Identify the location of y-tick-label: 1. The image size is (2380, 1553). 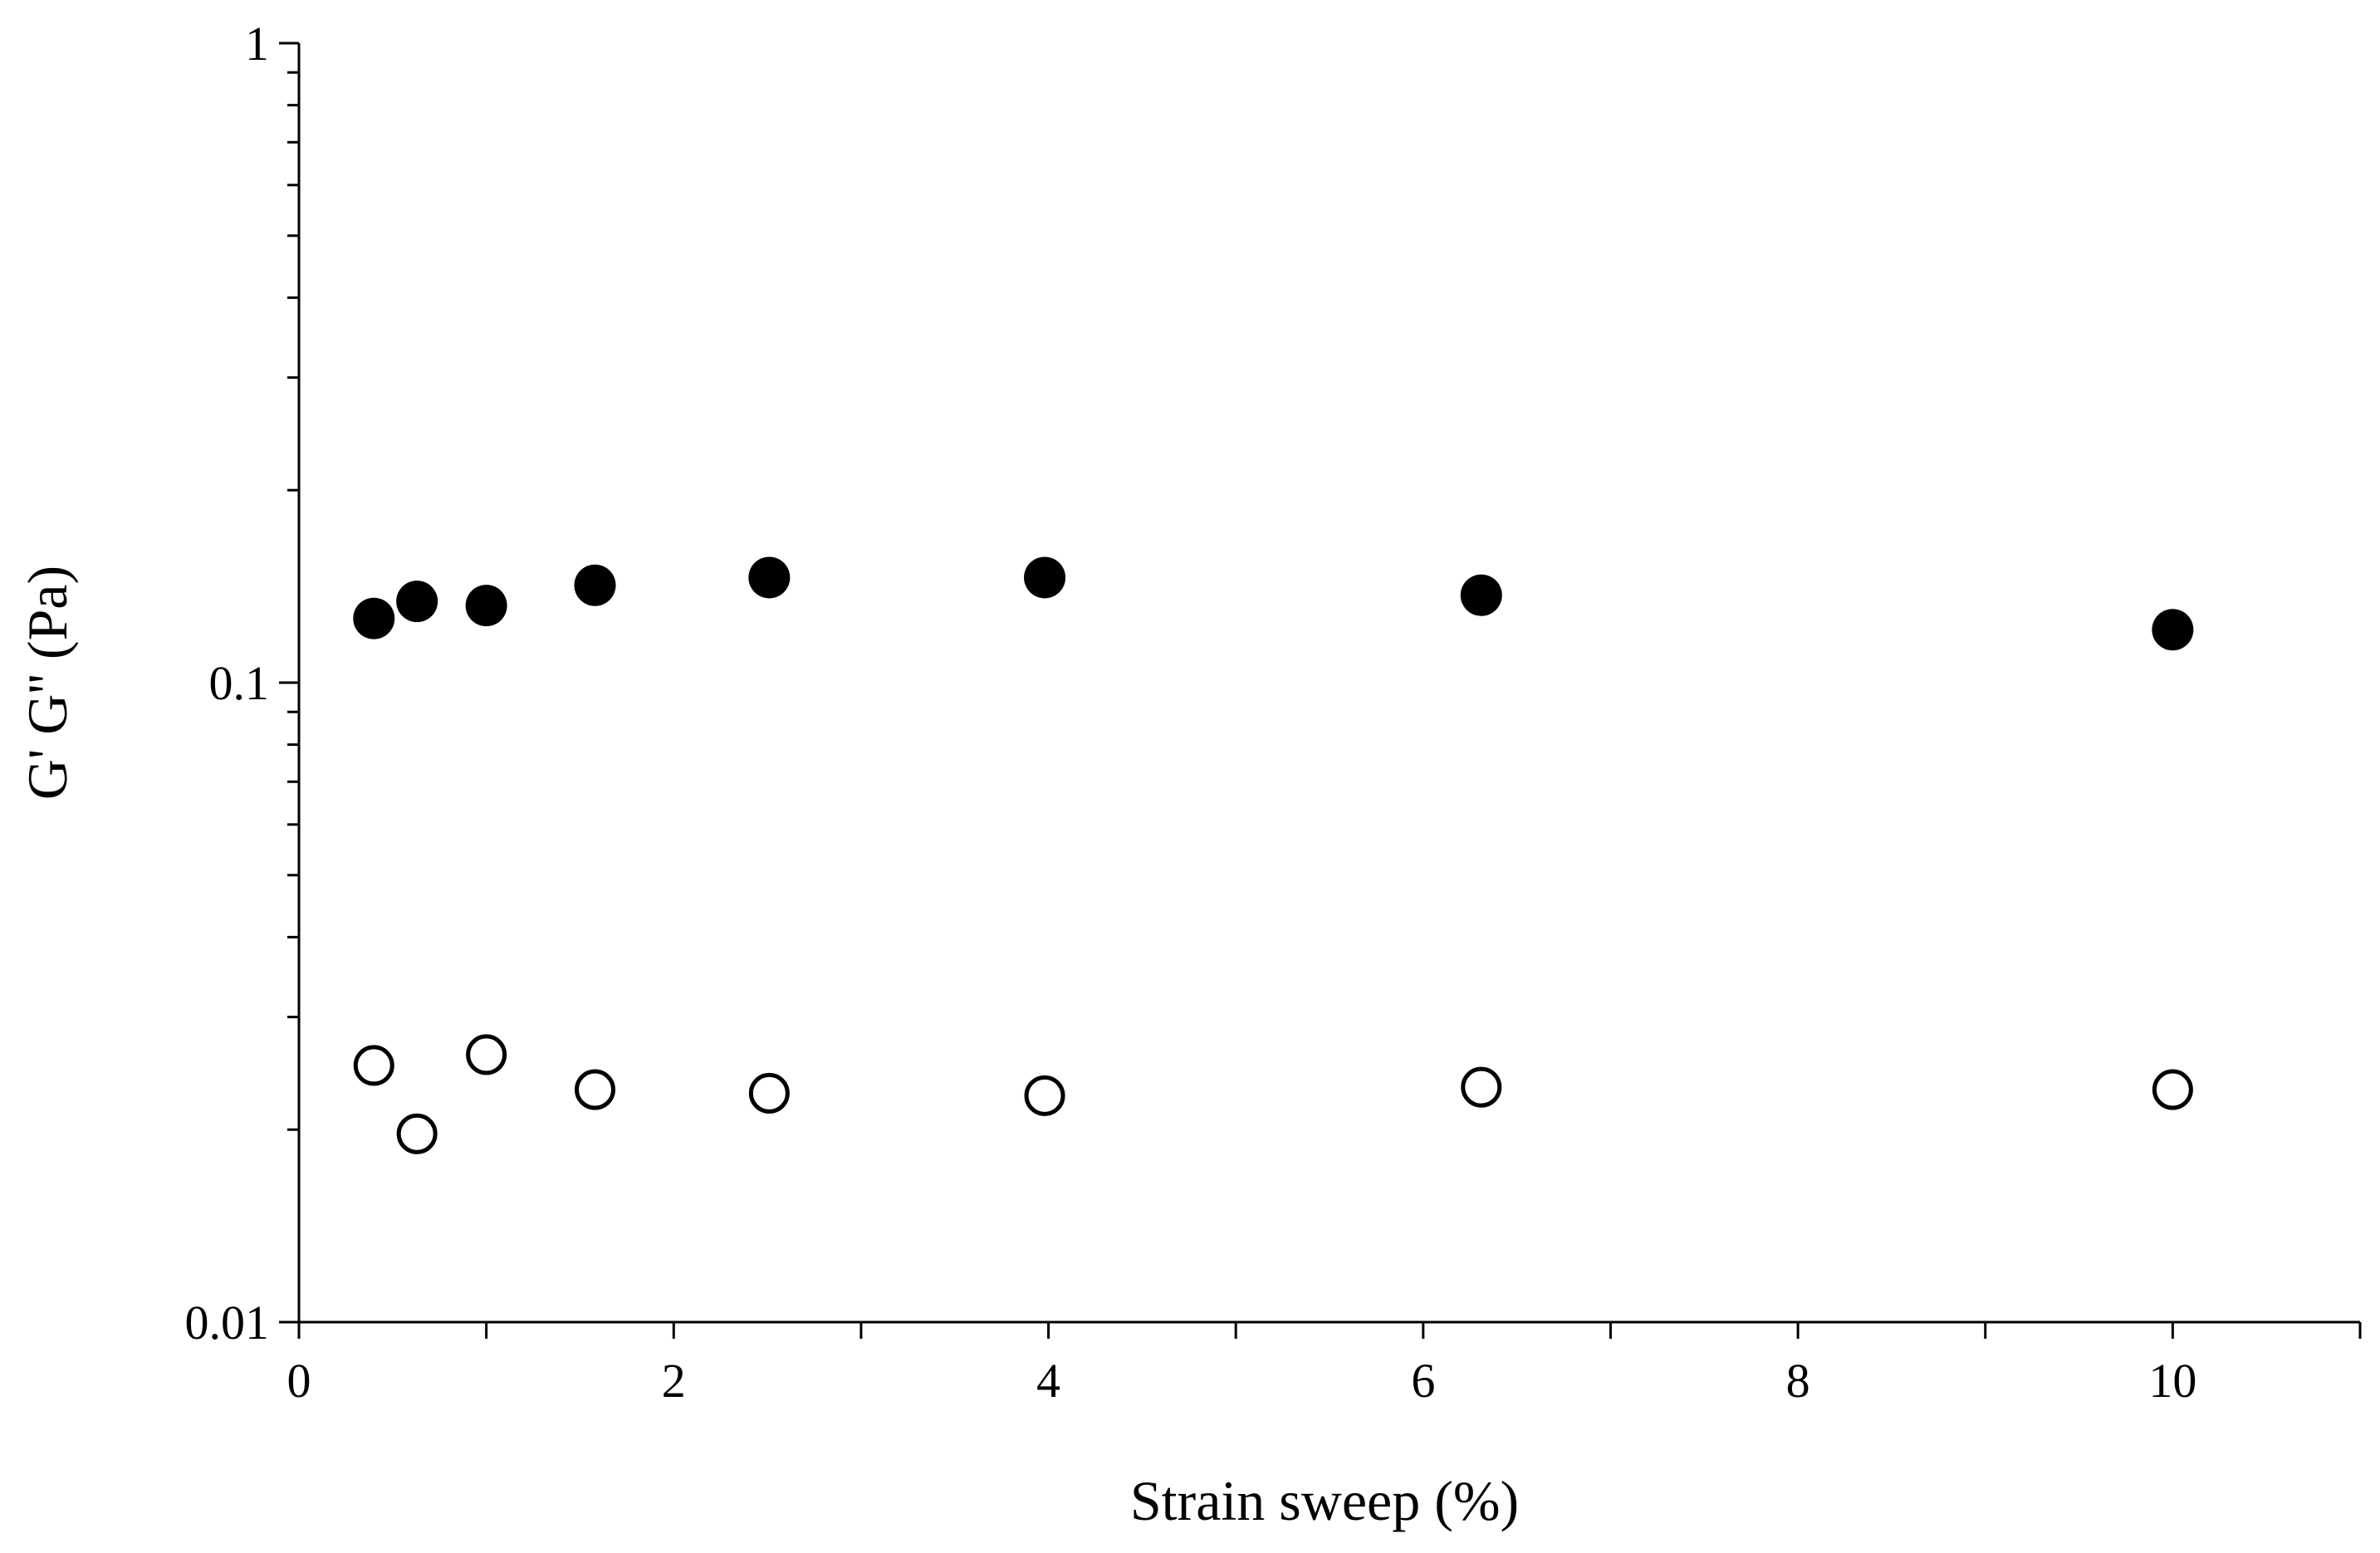
(257, 44).